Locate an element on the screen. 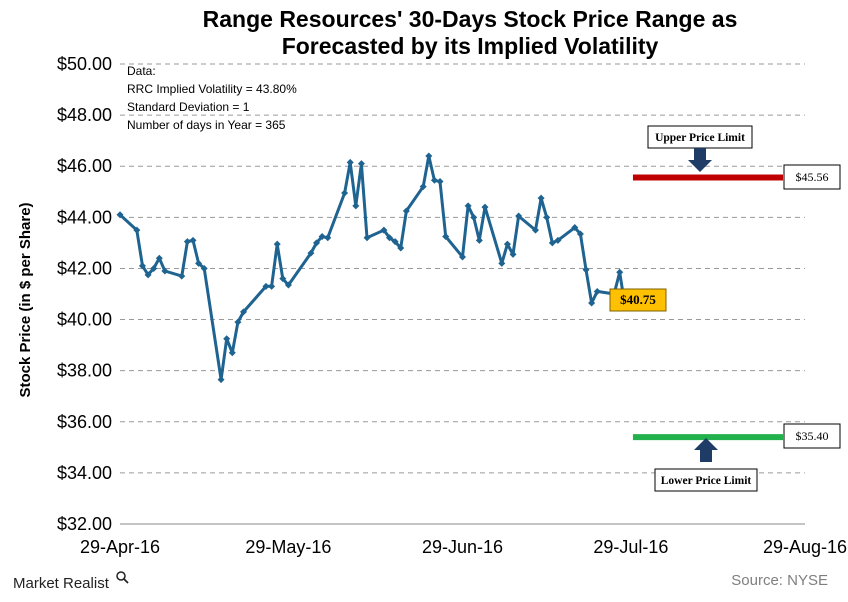 This screenshot has height=602, width=848. y-tick-label: $44.00 is located at coordinates (84, 217).